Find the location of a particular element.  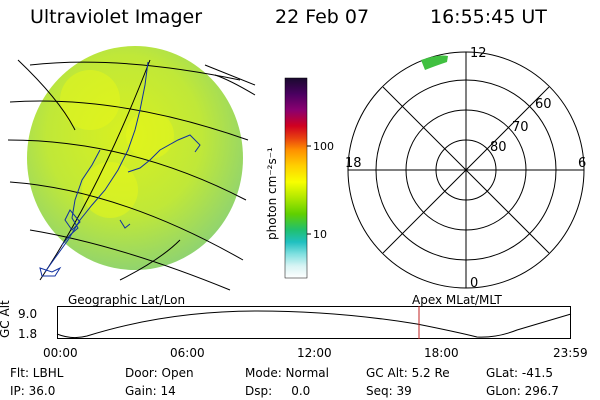

mlat-label-80: 80 is located at coordinates (498, 147).